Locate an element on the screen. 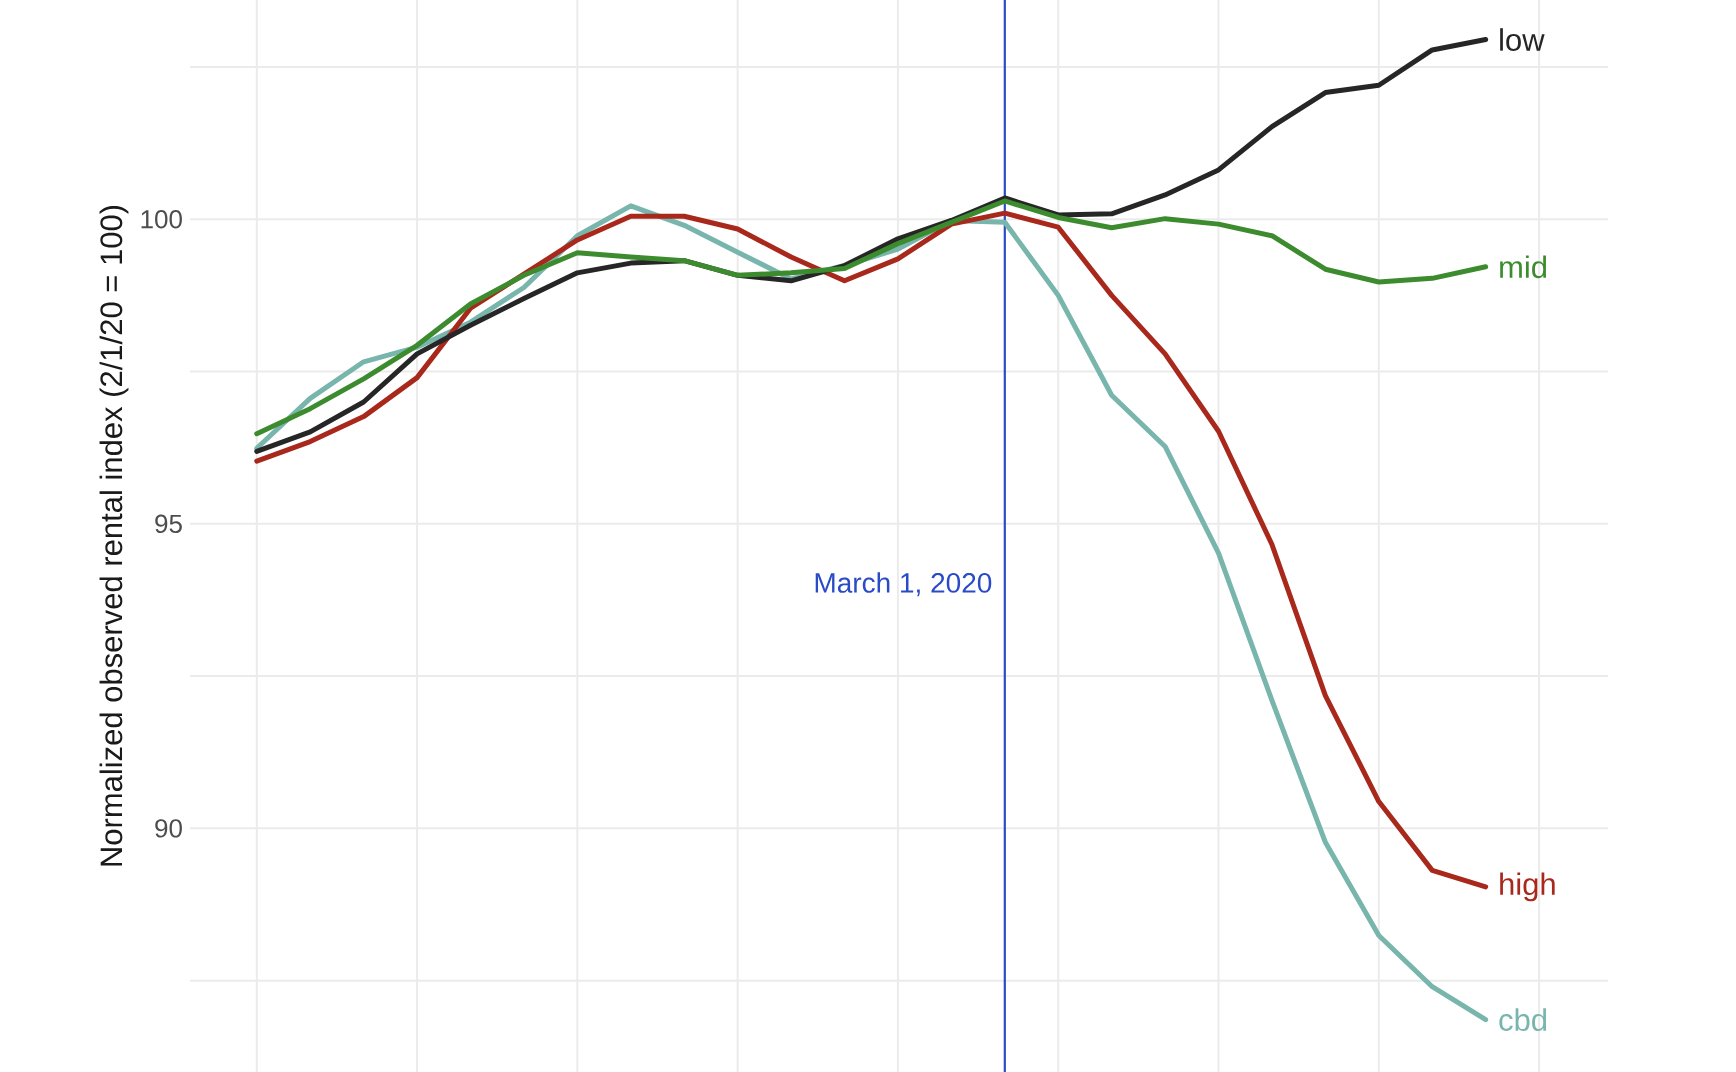  series-label: high is located at coordinates (1527, 887).